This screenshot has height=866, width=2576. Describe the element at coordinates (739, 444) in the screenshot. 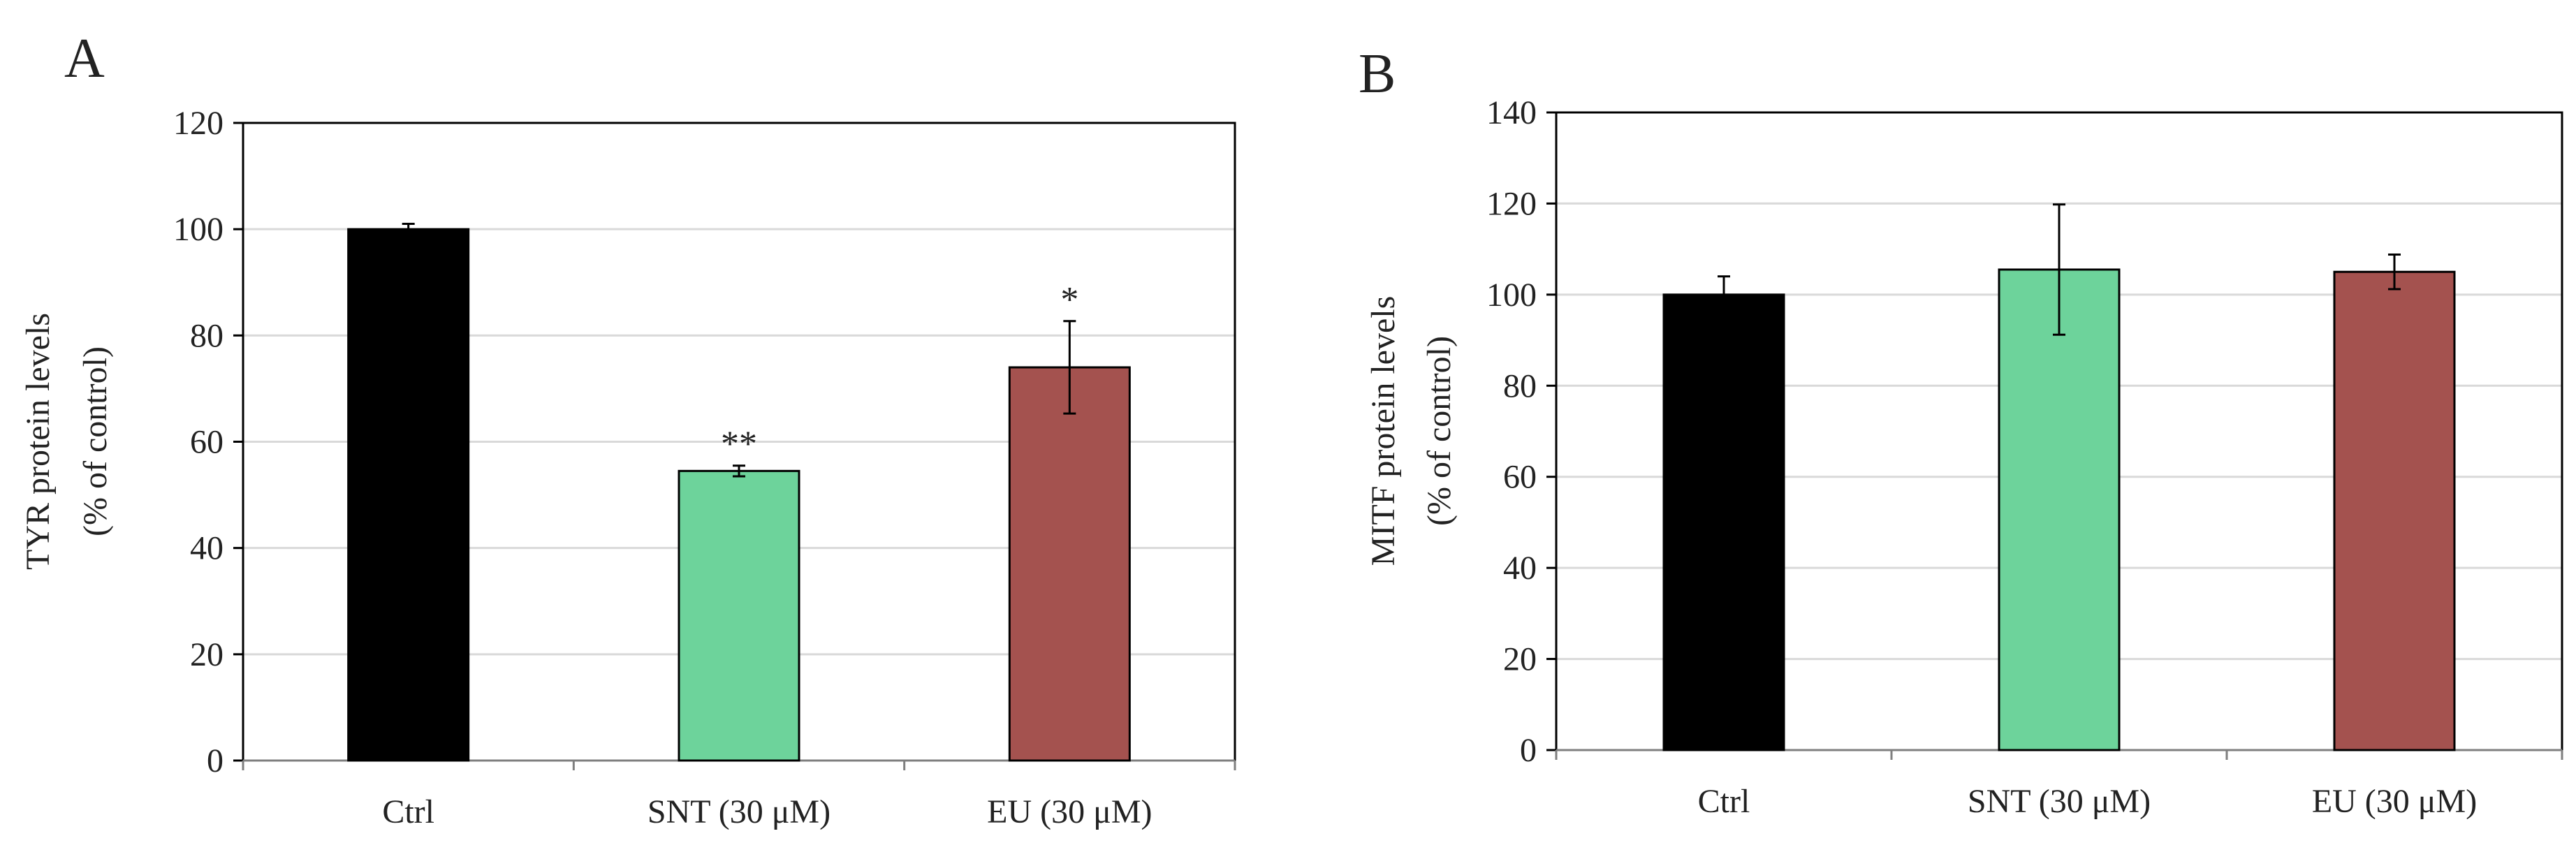

I see `significance-marker: **` at that location.